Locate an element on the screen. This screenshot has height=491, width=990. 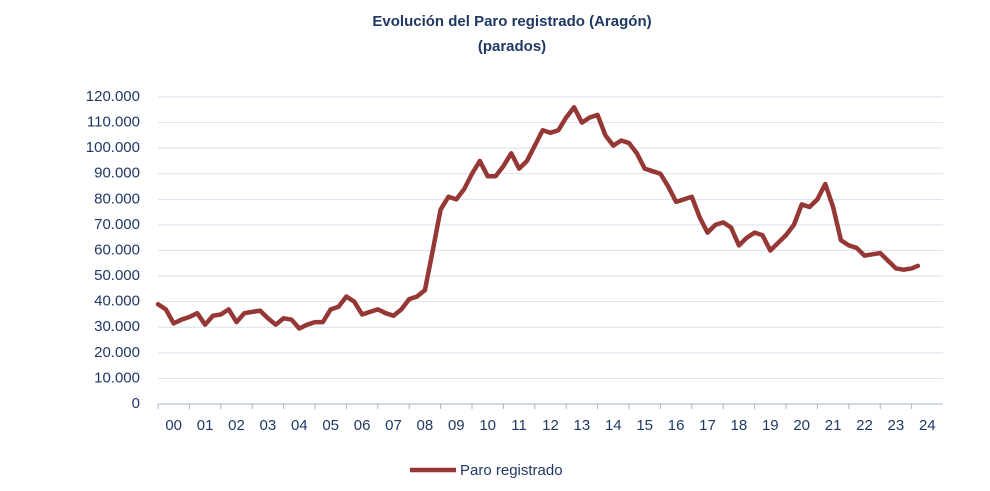
x-tick-label: 02 is located at coordinates (236, 425).